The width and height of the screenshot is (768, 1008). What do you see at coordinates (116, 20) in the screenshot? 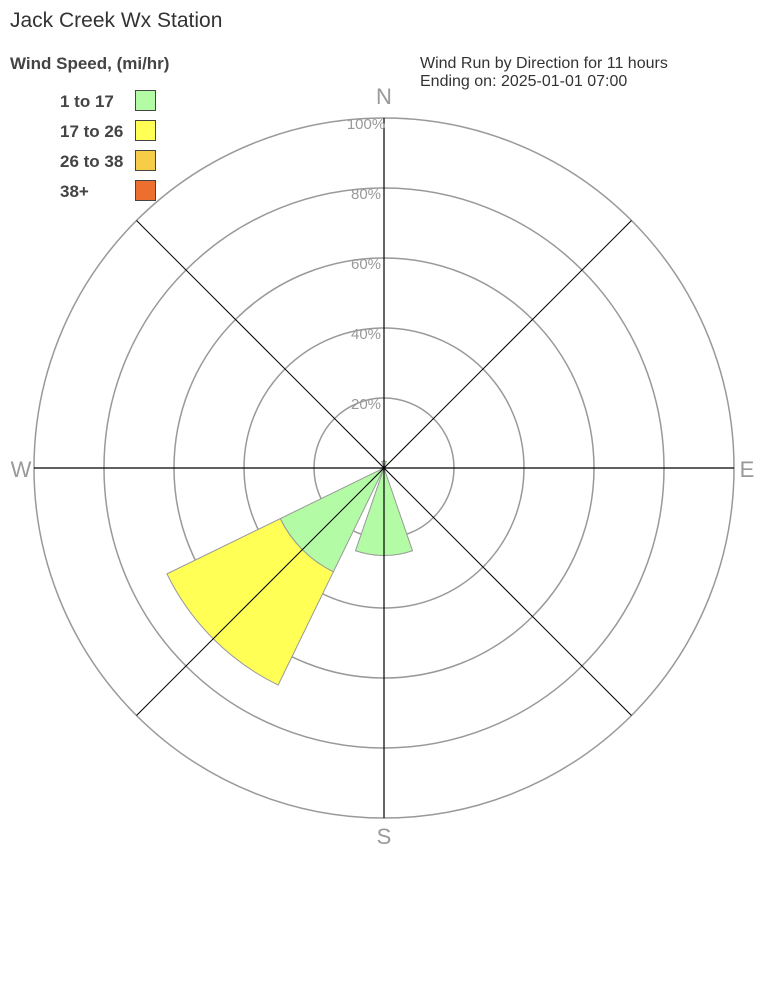
I see `station-title: Jack Creek Wx Station` at bounding box center [116, 20].